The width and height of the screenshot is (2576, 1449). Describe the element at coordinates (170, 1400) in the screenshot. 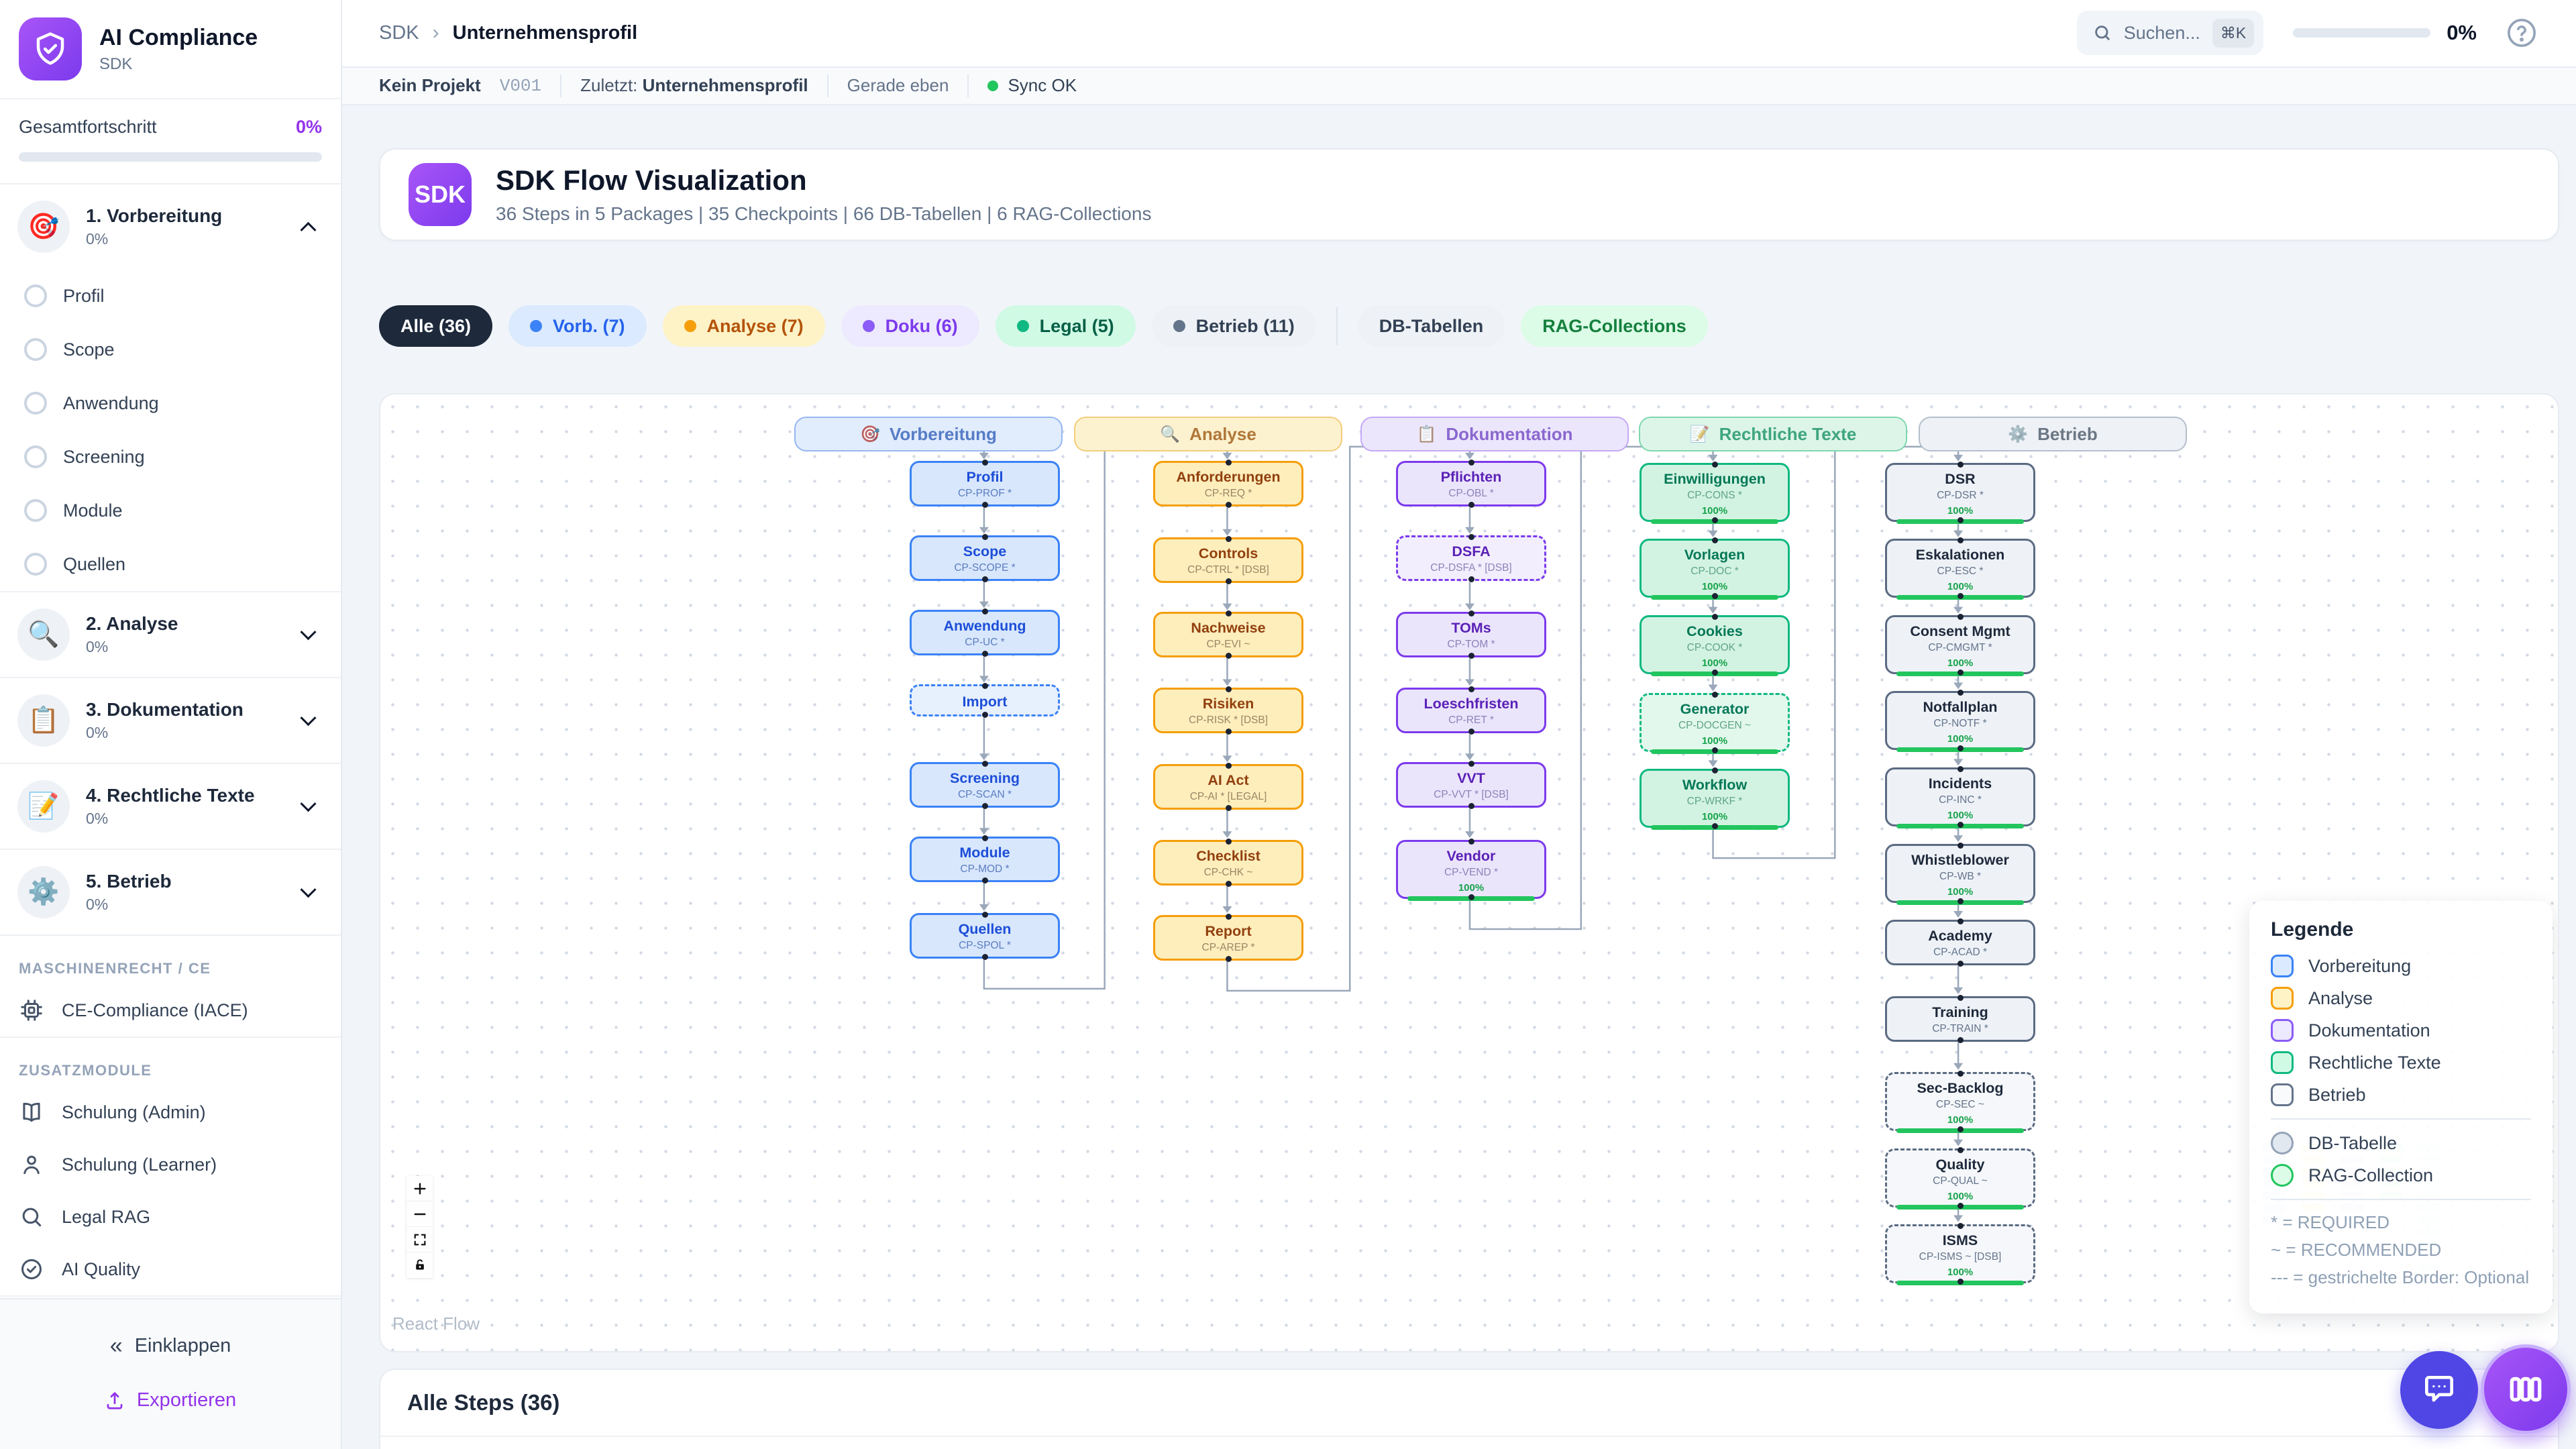

I see `export-button: Exportieren` at that location.